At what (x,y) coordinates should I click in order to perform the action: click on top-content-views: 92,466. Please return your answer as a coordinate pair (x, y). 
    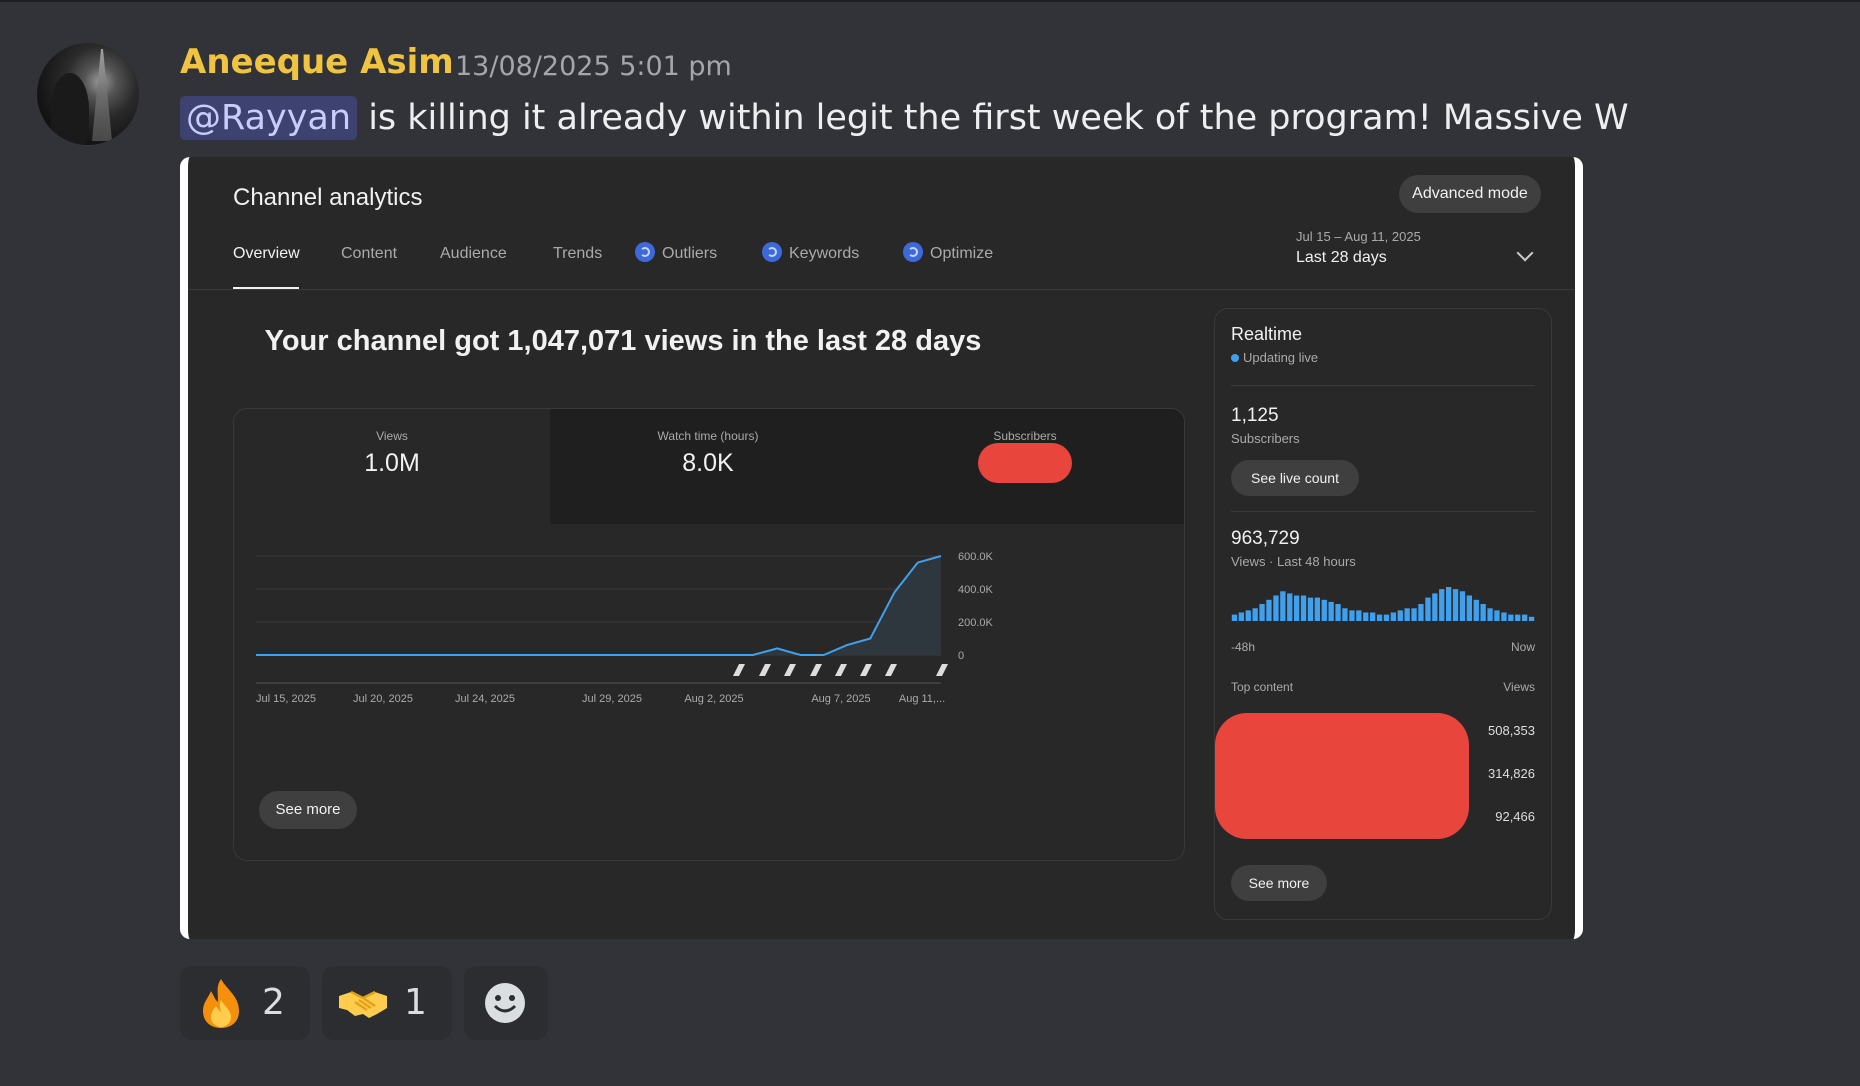
    Looking at the image, I should click on (1515, 816).